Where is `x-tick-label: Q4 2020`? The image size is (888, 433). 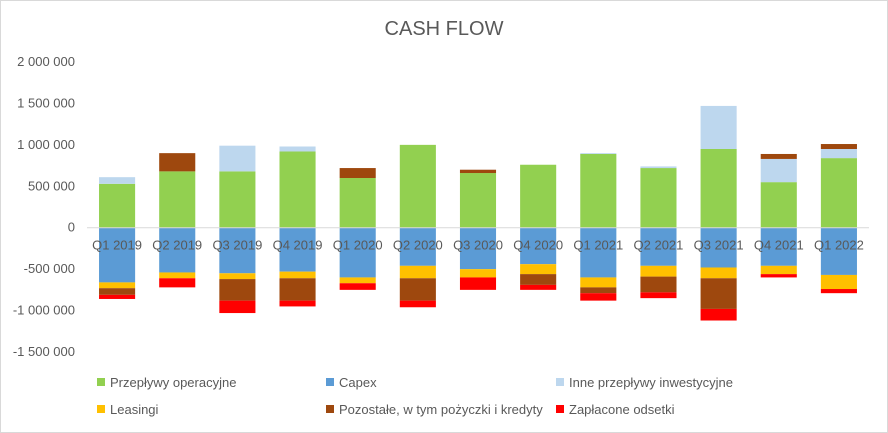
x-tick-label: Q4 2020 is located at coordinates (538, 245).